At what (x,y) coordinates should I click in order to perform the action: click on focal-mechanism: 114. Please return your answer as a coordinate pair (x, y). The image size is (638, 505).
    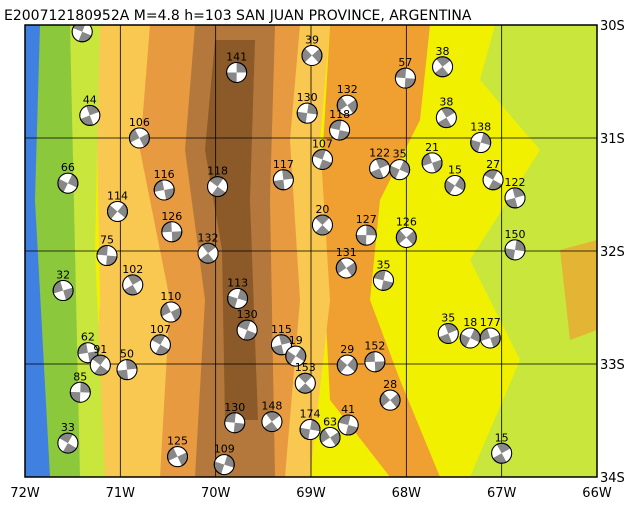
    Looking at the image, I should click on (117, 205).